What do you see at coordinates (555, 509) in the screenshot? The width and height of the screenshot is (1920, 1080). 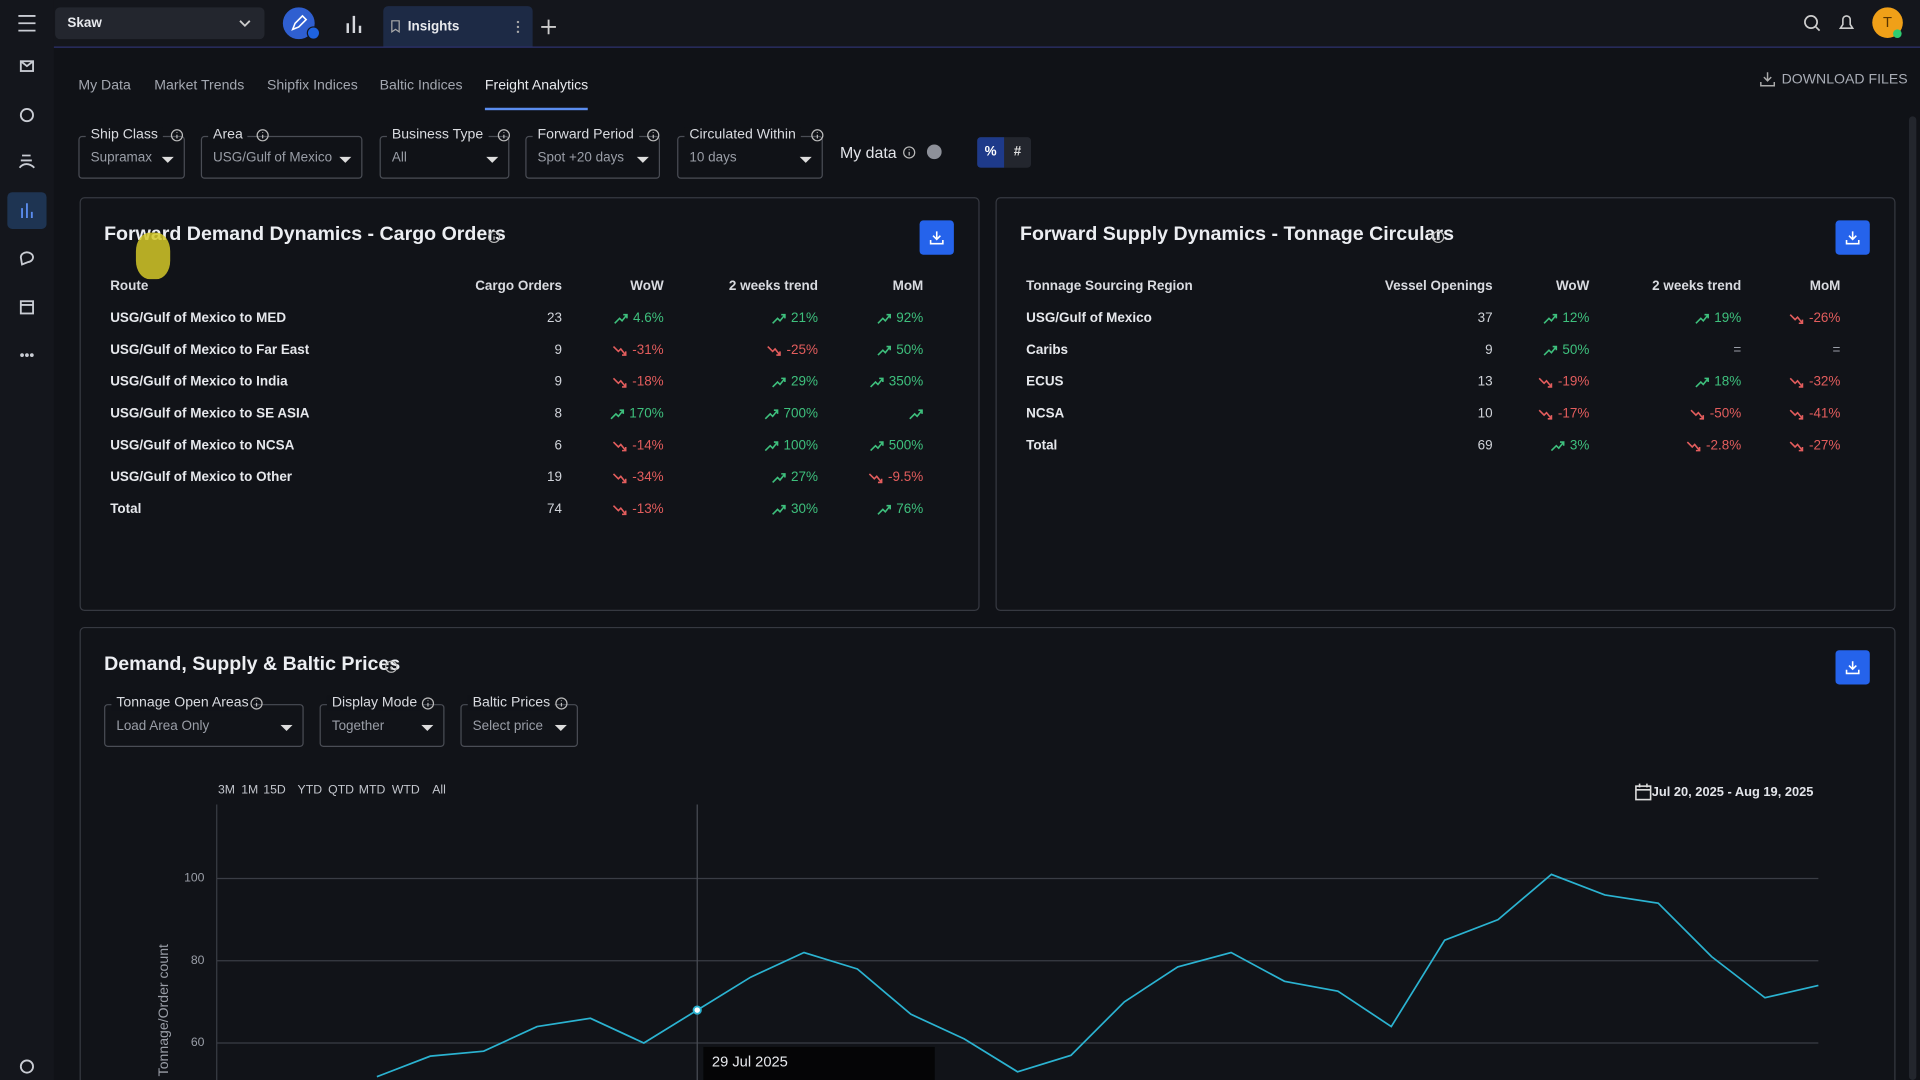 I see `cell-number: 74` at bounding box center [555, 509].